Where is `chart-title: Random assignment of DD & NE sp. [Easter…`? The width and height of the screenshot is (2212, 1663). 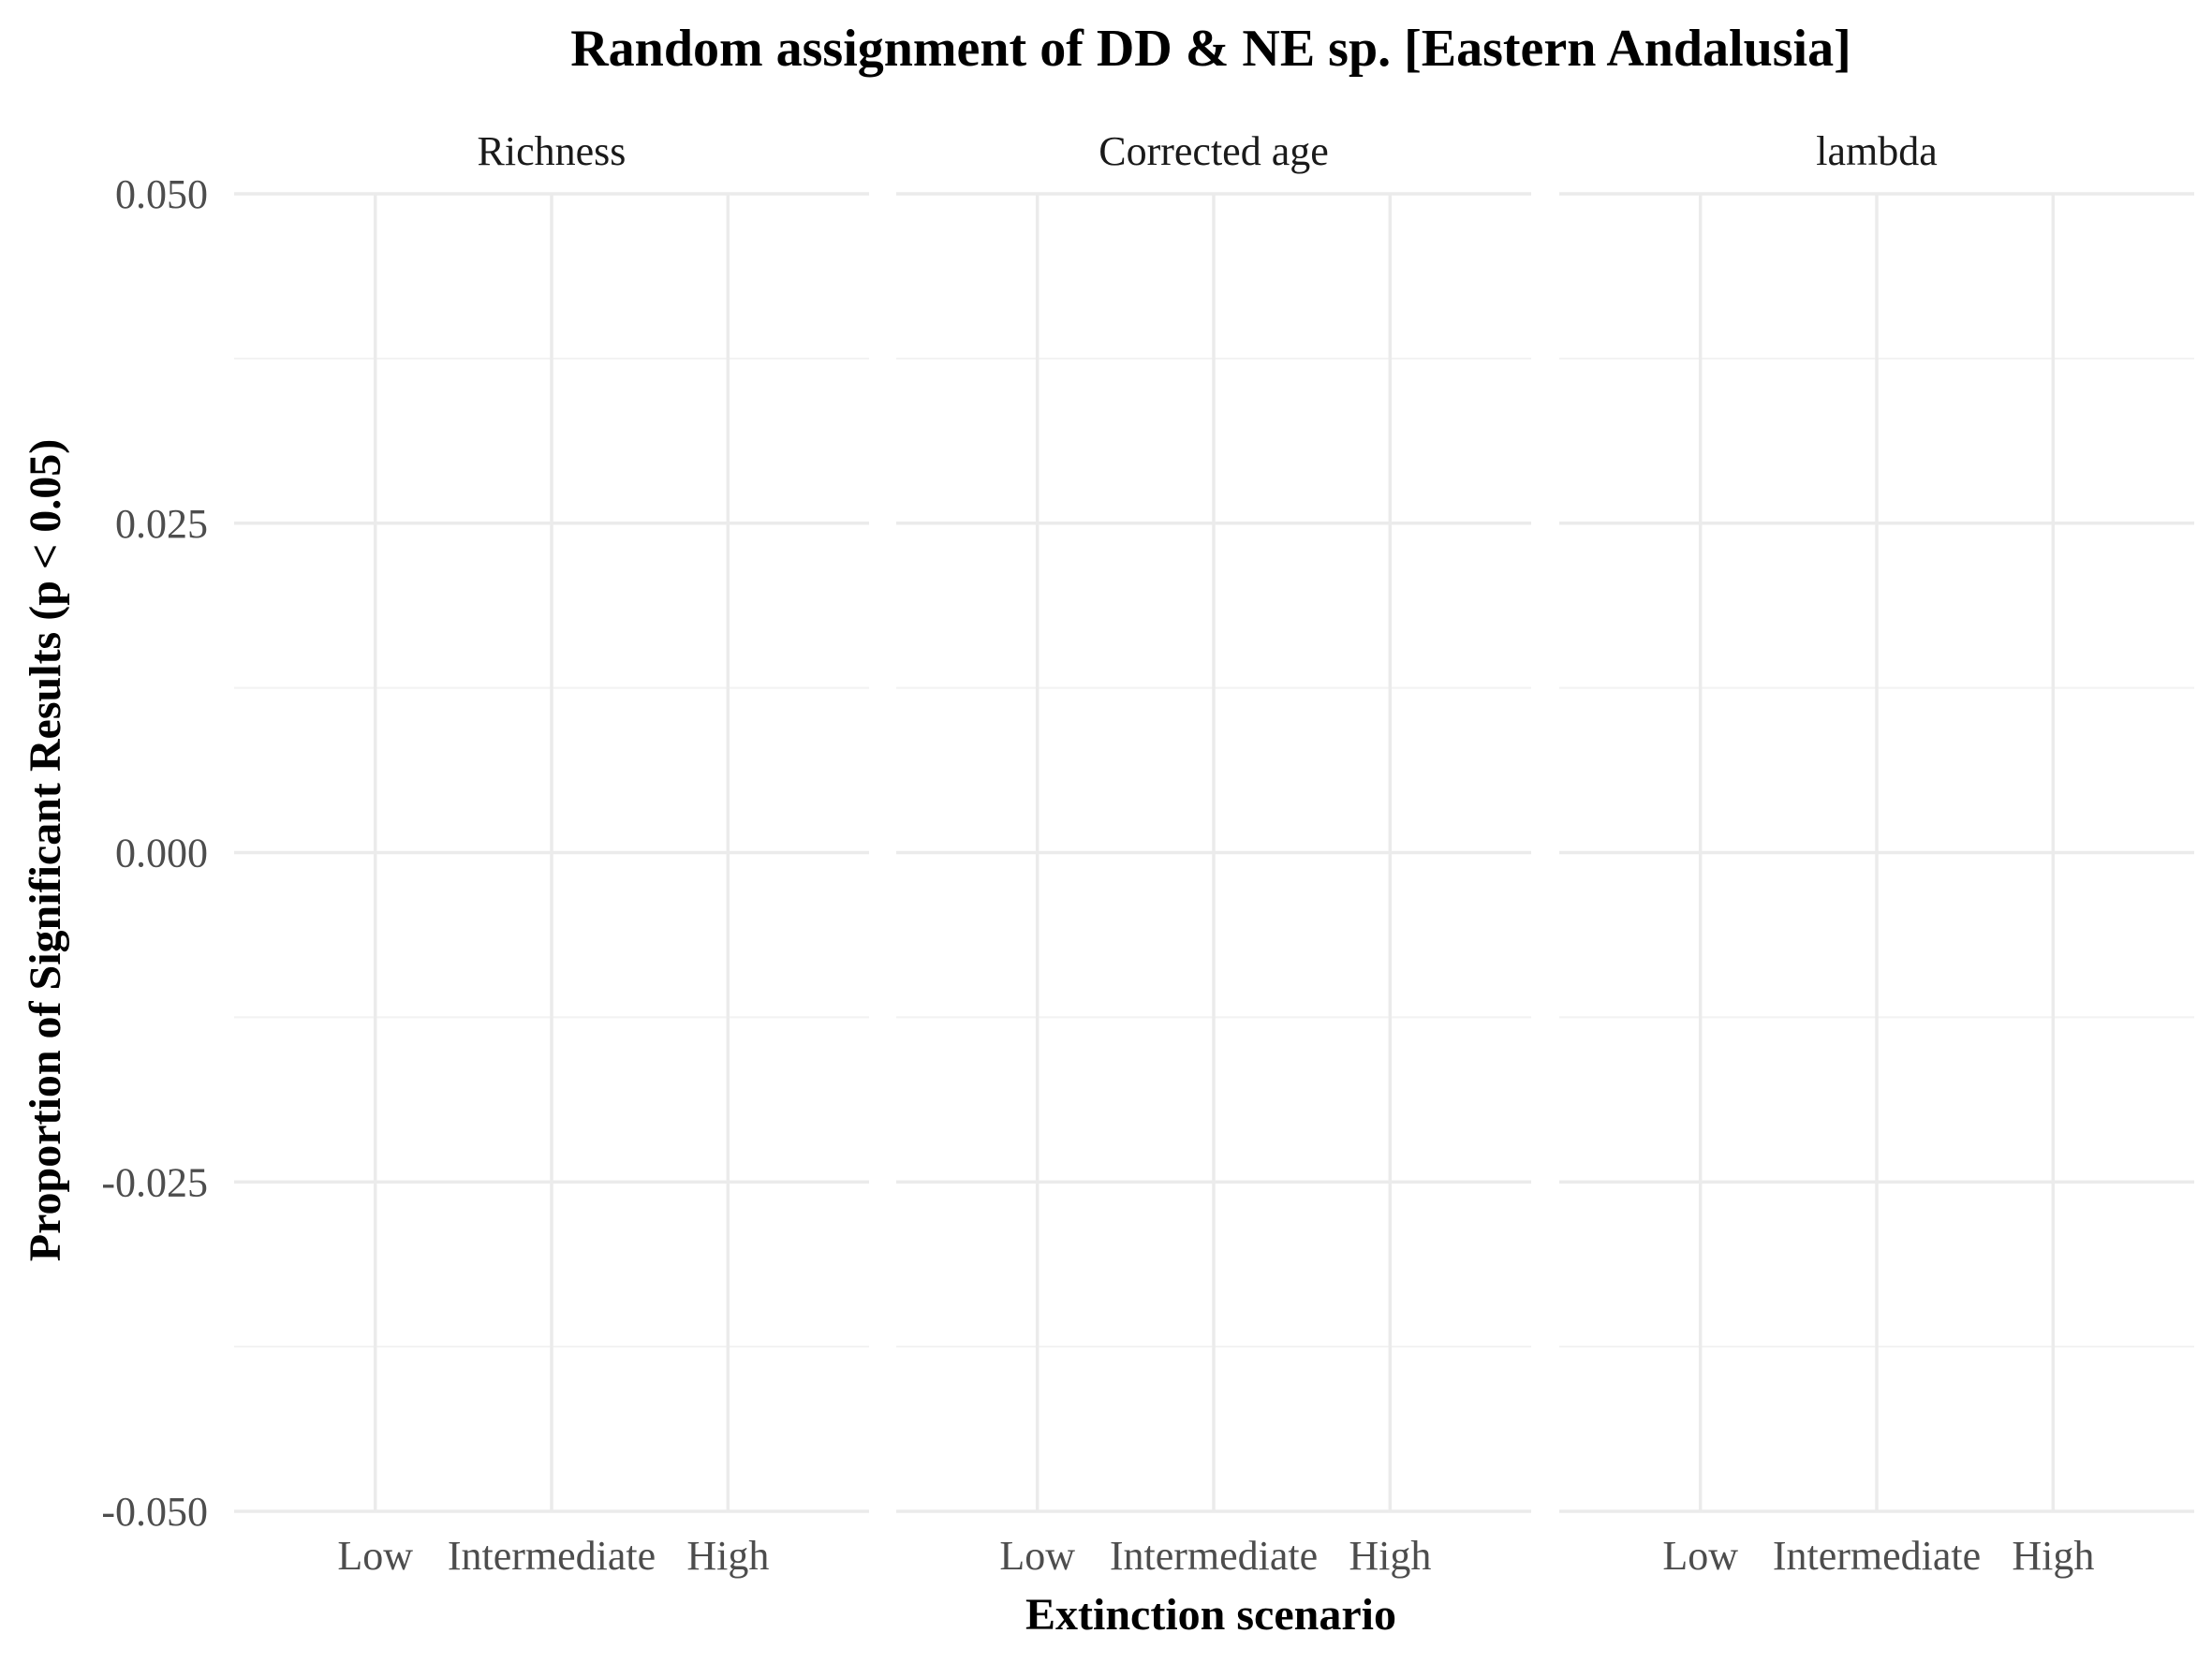
chart-title: Random assignment of DD & NE sp. [Easter… is located at coordinates (1210, 49).